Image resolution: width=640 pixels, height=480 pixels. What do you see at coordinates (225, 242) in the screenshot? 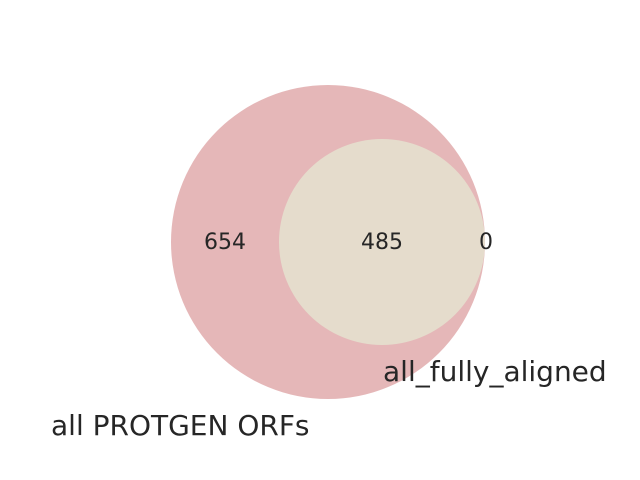
I see `count-only-a: 654` at bounding box center [225, 242].